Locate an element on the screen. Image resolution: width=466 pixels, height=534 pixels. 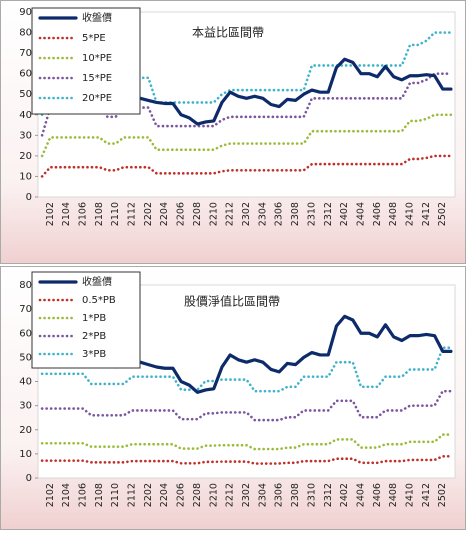
y-tick-label: 90 is located at coordinates (25, 12).